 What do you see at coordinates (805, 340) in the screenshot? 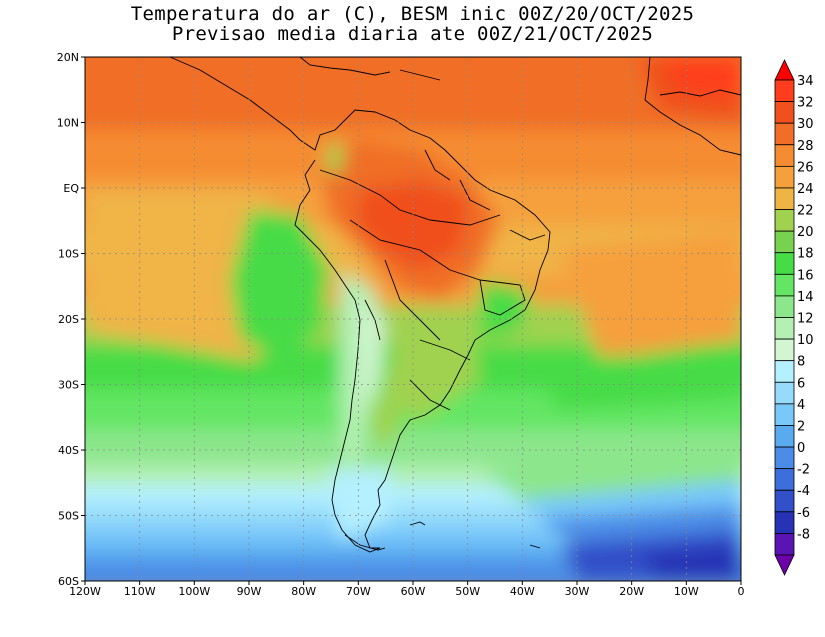
I see `colorbar-label: 10` at bounding box center [805, 340].